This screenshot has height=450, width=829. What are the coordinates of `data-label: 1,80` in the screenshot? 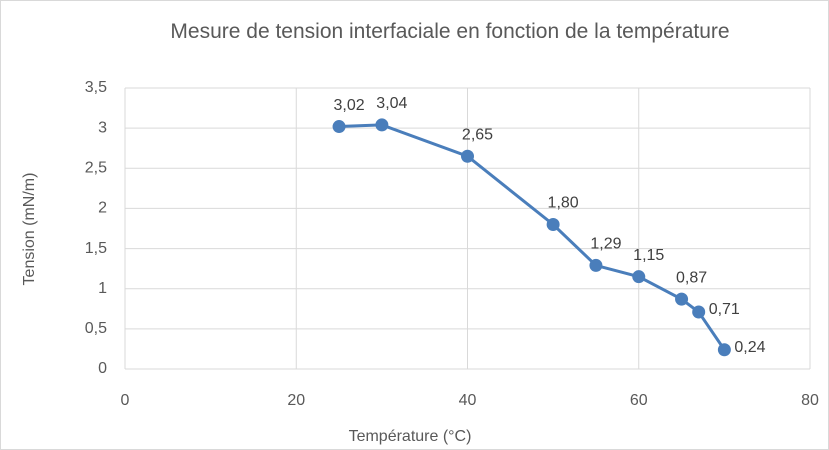 It's located at (563, 203).